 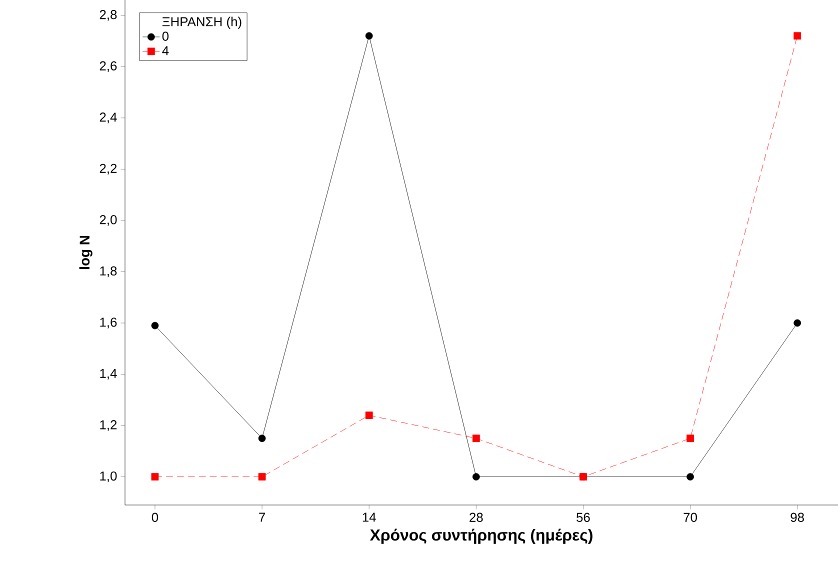 What do you see at coordinates (108, 15) in the screenshot?
I see `y-tick-label: 2,8` at bounding box center [108, 15].